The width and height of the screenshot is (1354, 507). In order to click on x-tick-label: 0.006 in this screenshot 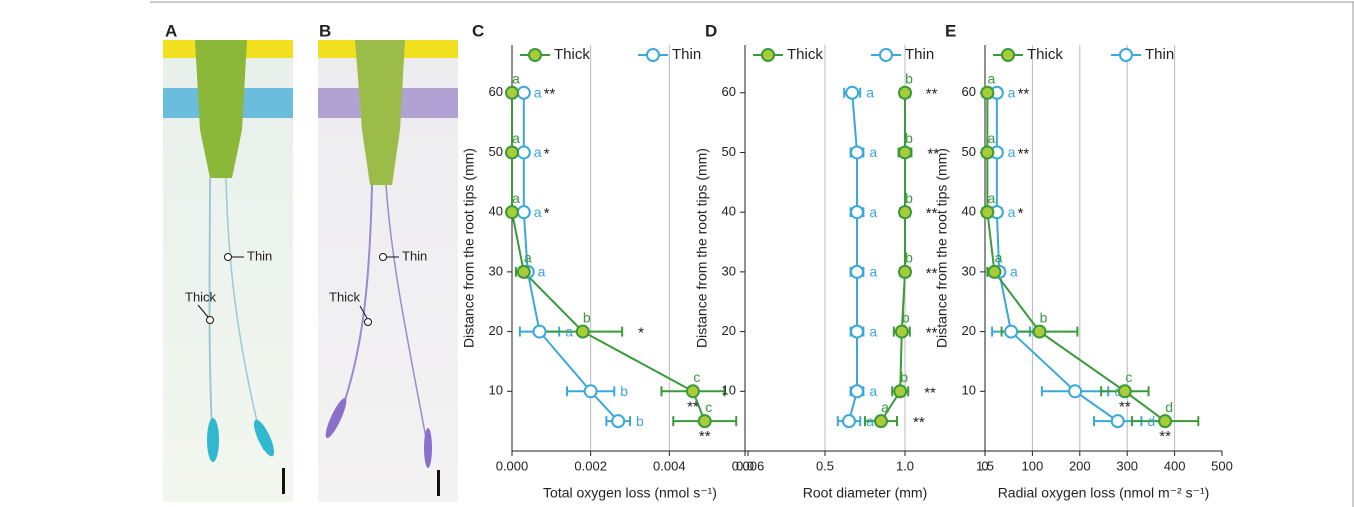, I will do `click(748, 465)`.